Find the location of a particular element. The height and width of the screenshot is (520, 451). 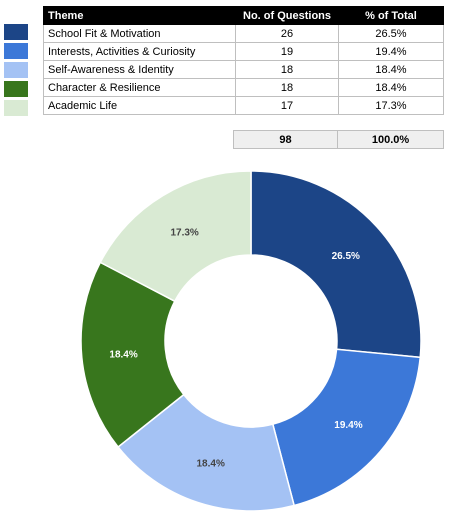

row-questions: 19 is located at coordinates (287, 51).